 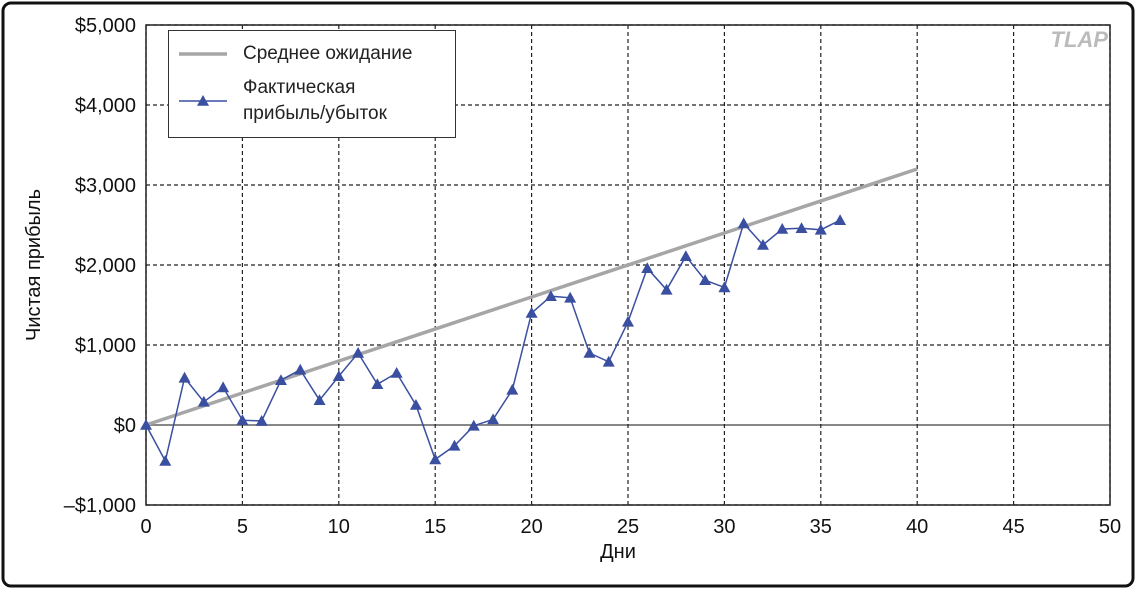 What do you see at coordinates (100, 506) in the screenshot?
I see `y-tick-label: –$1,000` at bounding box center [100, 506].